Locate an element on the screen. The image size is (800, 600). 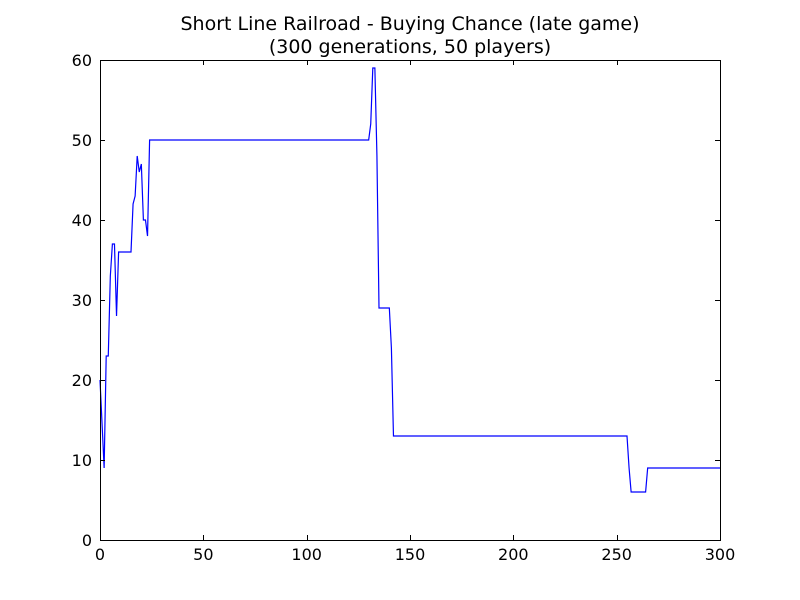
y-tick-label: 20 is located at coordinates (82, 380).